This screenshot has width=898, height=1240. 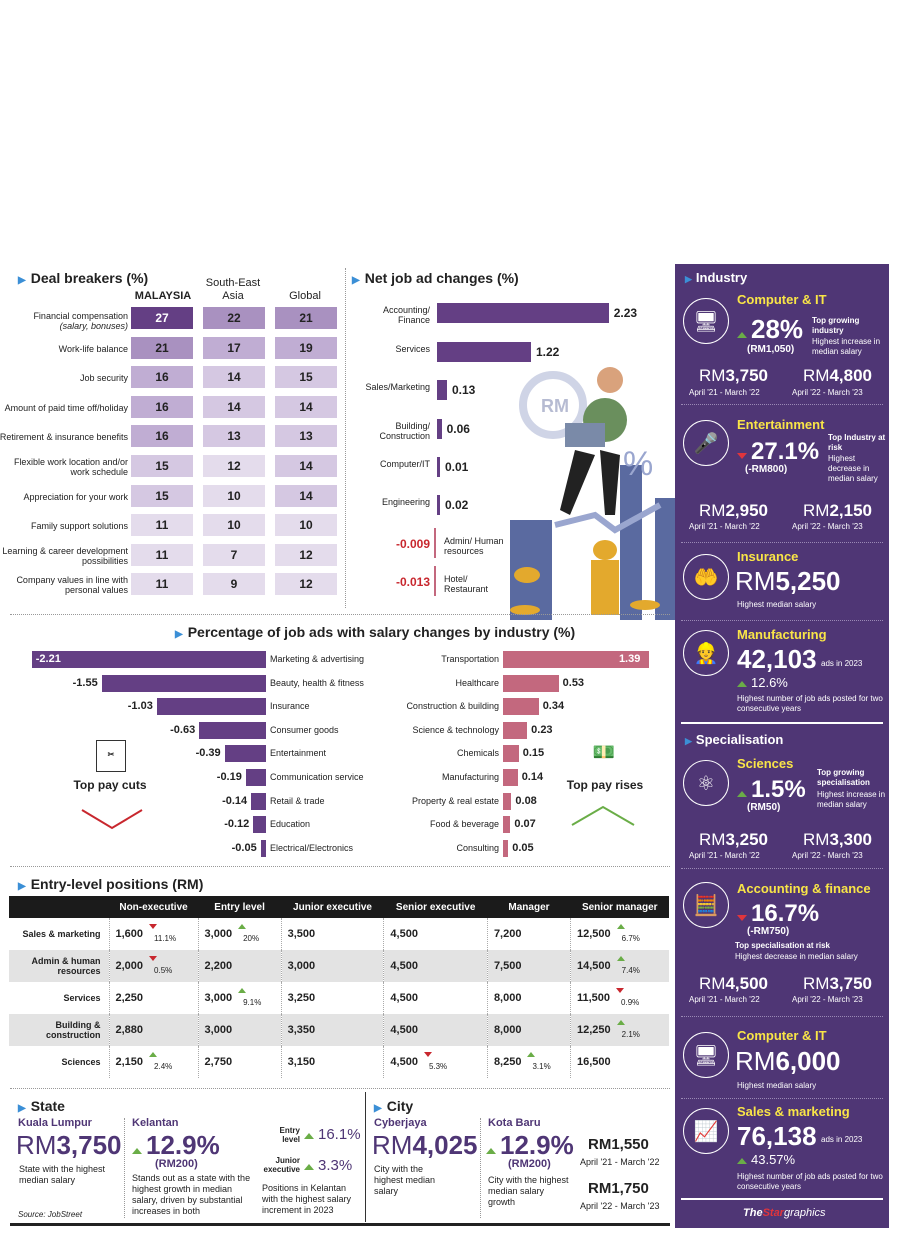 What do you see at coordinates (129, 998) in the screenshot?
I see `cell-value: 2,250` at bounding box center [129, 998].